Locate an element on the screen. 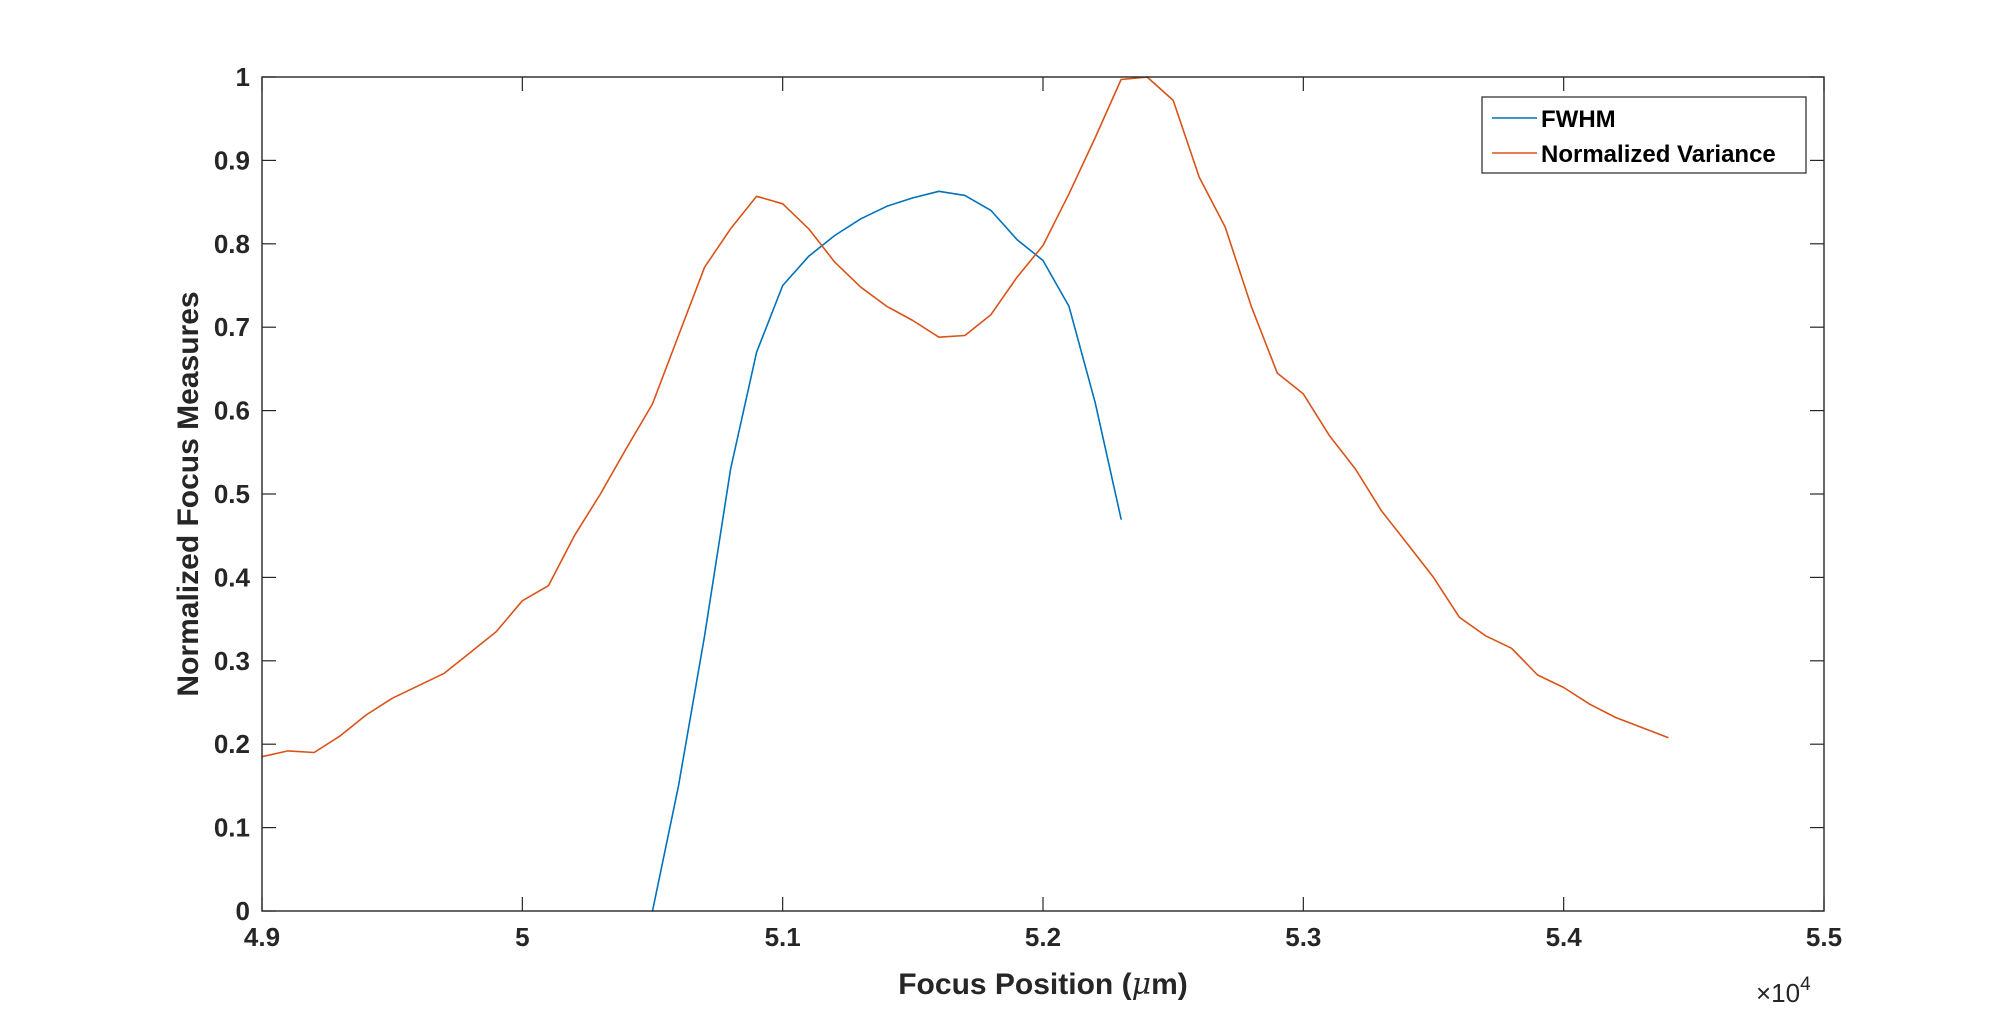  x-tick-label: 5.3 is located at coordinates (1303, 937).